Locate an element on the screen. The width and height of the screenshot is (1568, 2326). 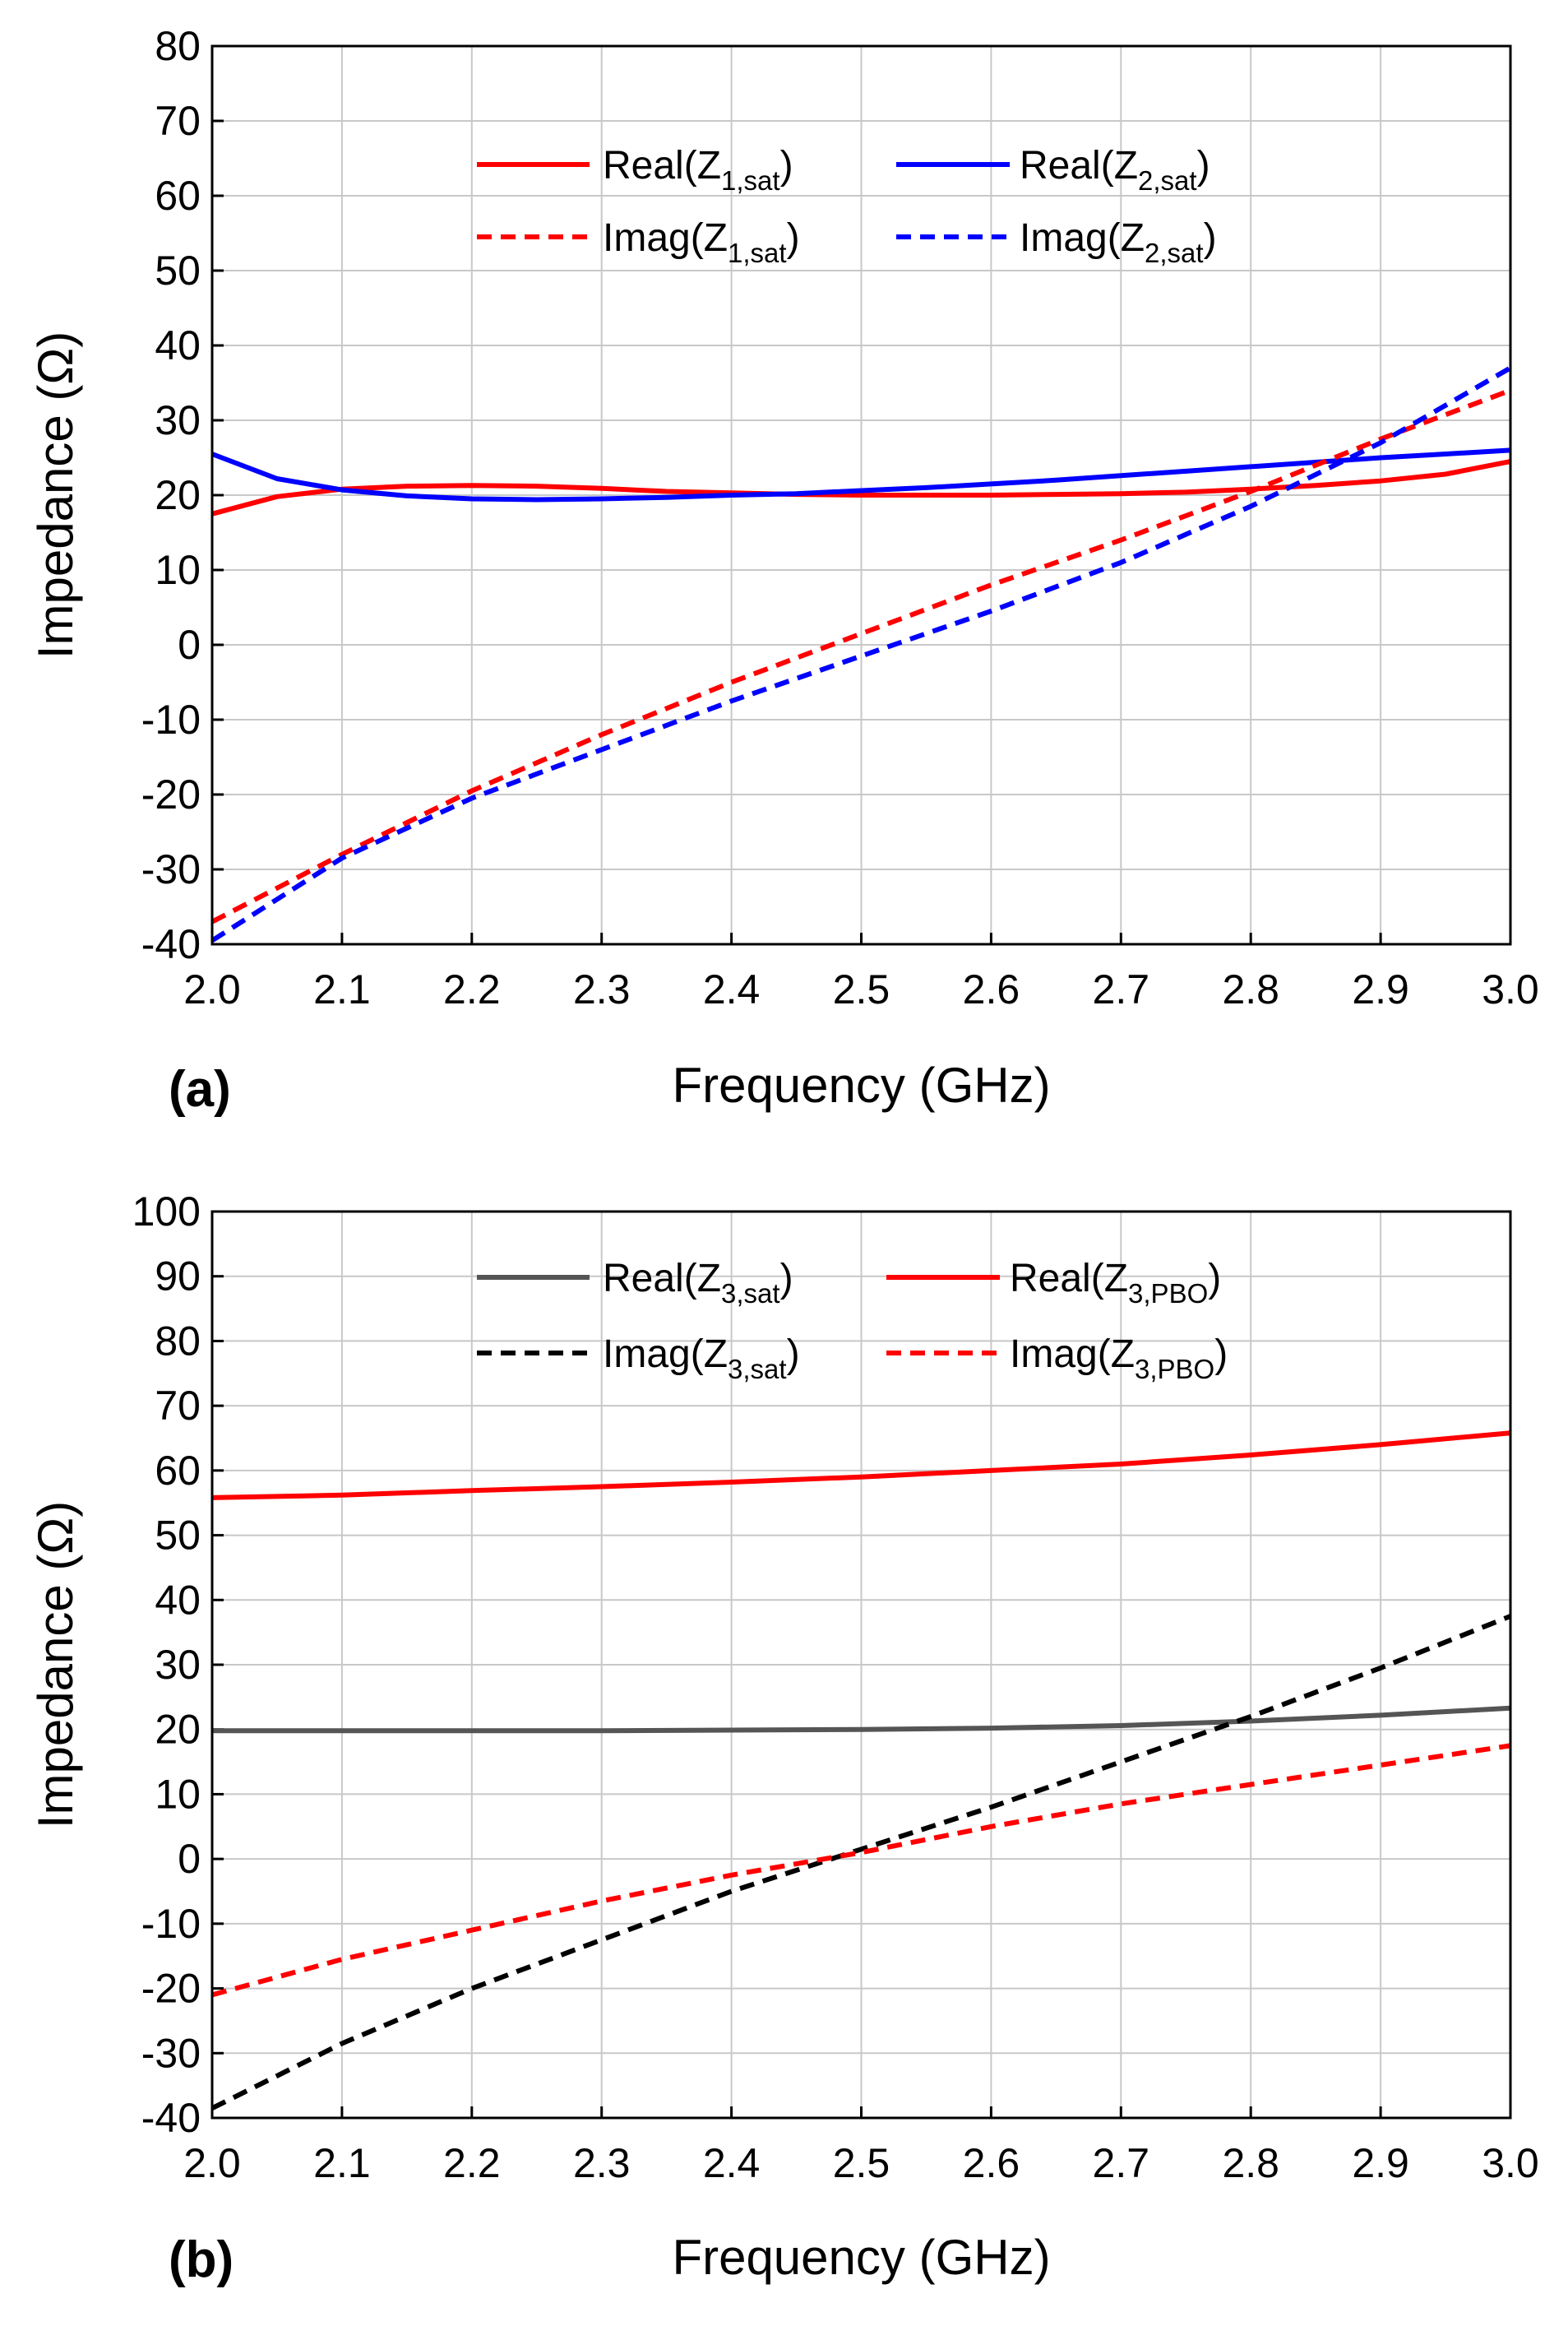
legend-entry: Imag(Z3,PBO) is located at coordinates (1119, 1358).